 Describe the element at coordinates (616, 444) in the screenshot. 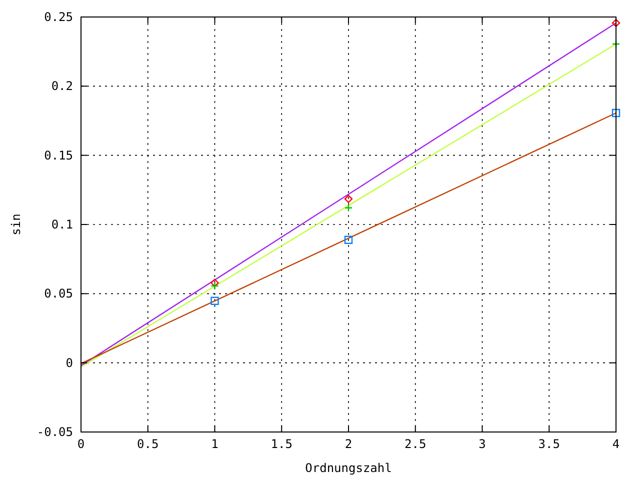

I see `x-tick-label: 4` at that location.